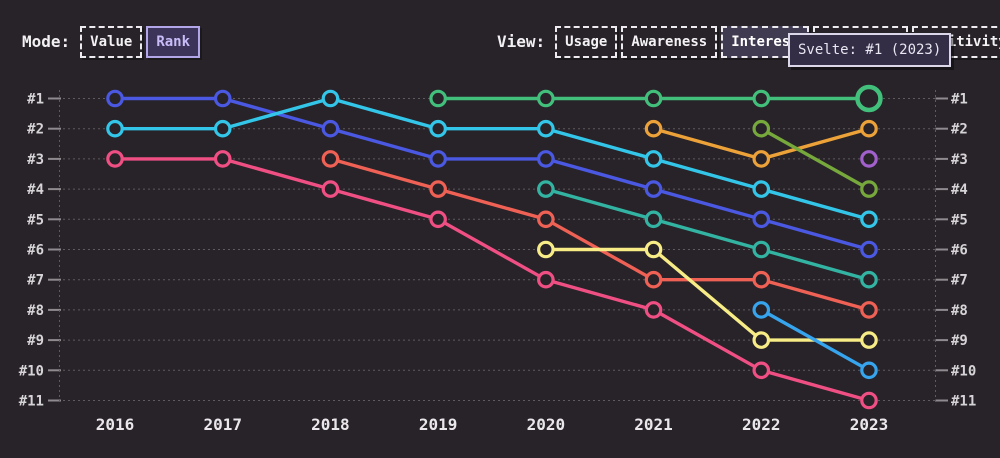  What do you see at coordinates (869, 159) in the screenshot?
I see `data-point-purple-2023` at bounding box center [869, 159].